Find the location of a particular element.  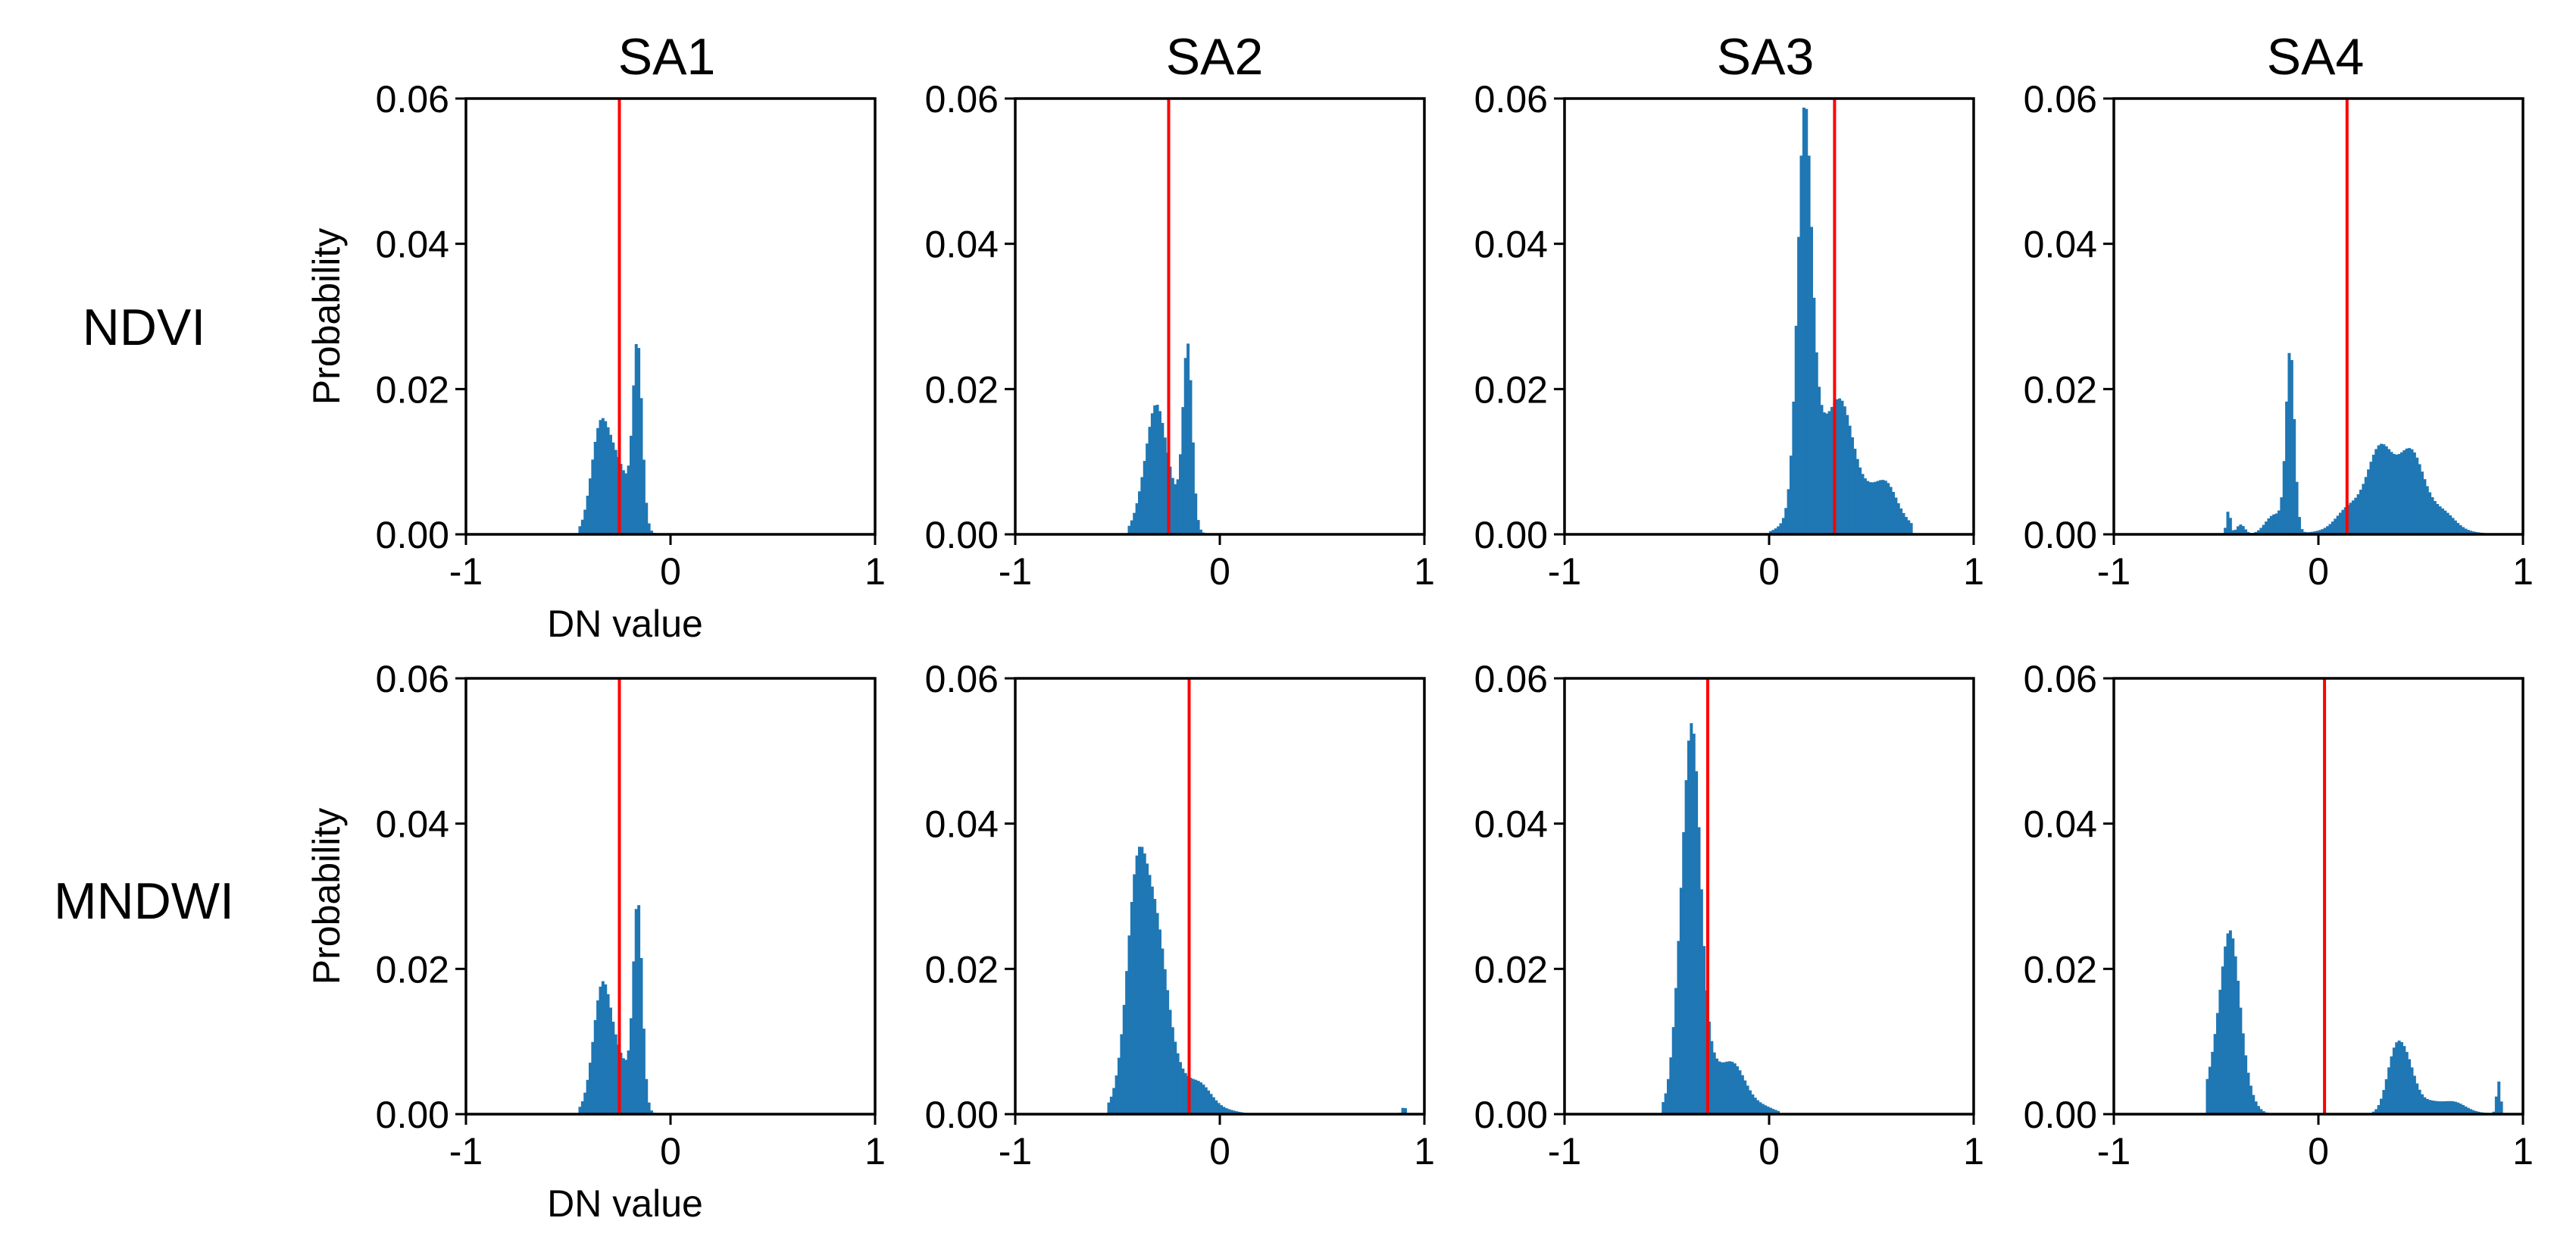

x-tick-label: -1 is located at coordinates (2114, 1152).